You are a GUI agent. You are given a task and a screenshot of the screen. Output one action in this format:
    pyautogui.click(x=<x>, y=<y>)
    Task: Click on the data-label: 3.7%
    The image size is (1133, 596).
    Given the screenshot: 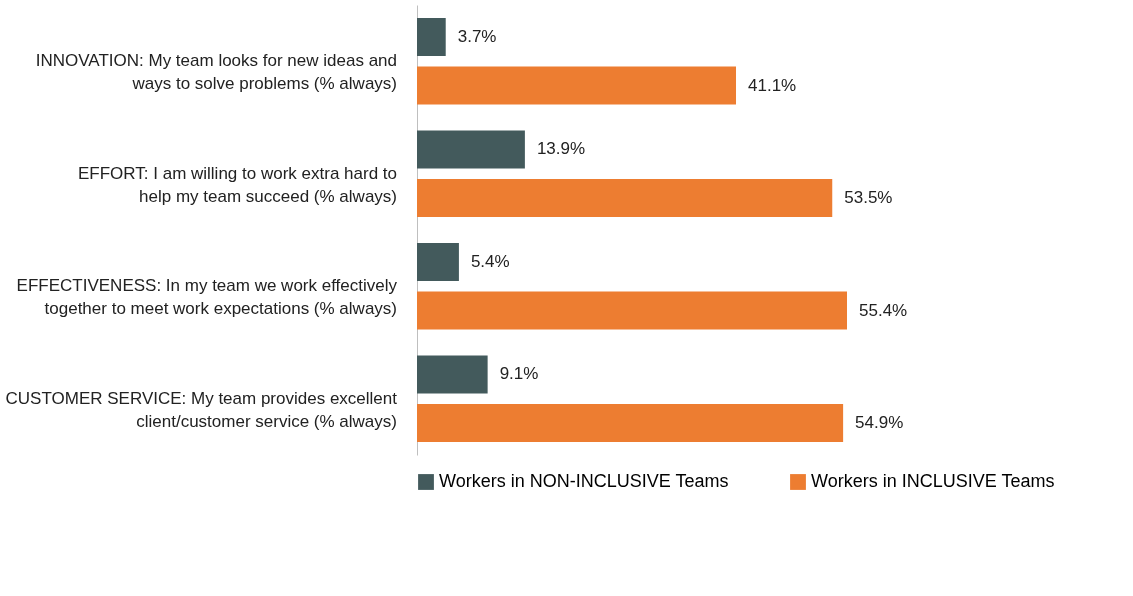 What is the action you would take?
    pyautogui.click(x=477, y=36)
    